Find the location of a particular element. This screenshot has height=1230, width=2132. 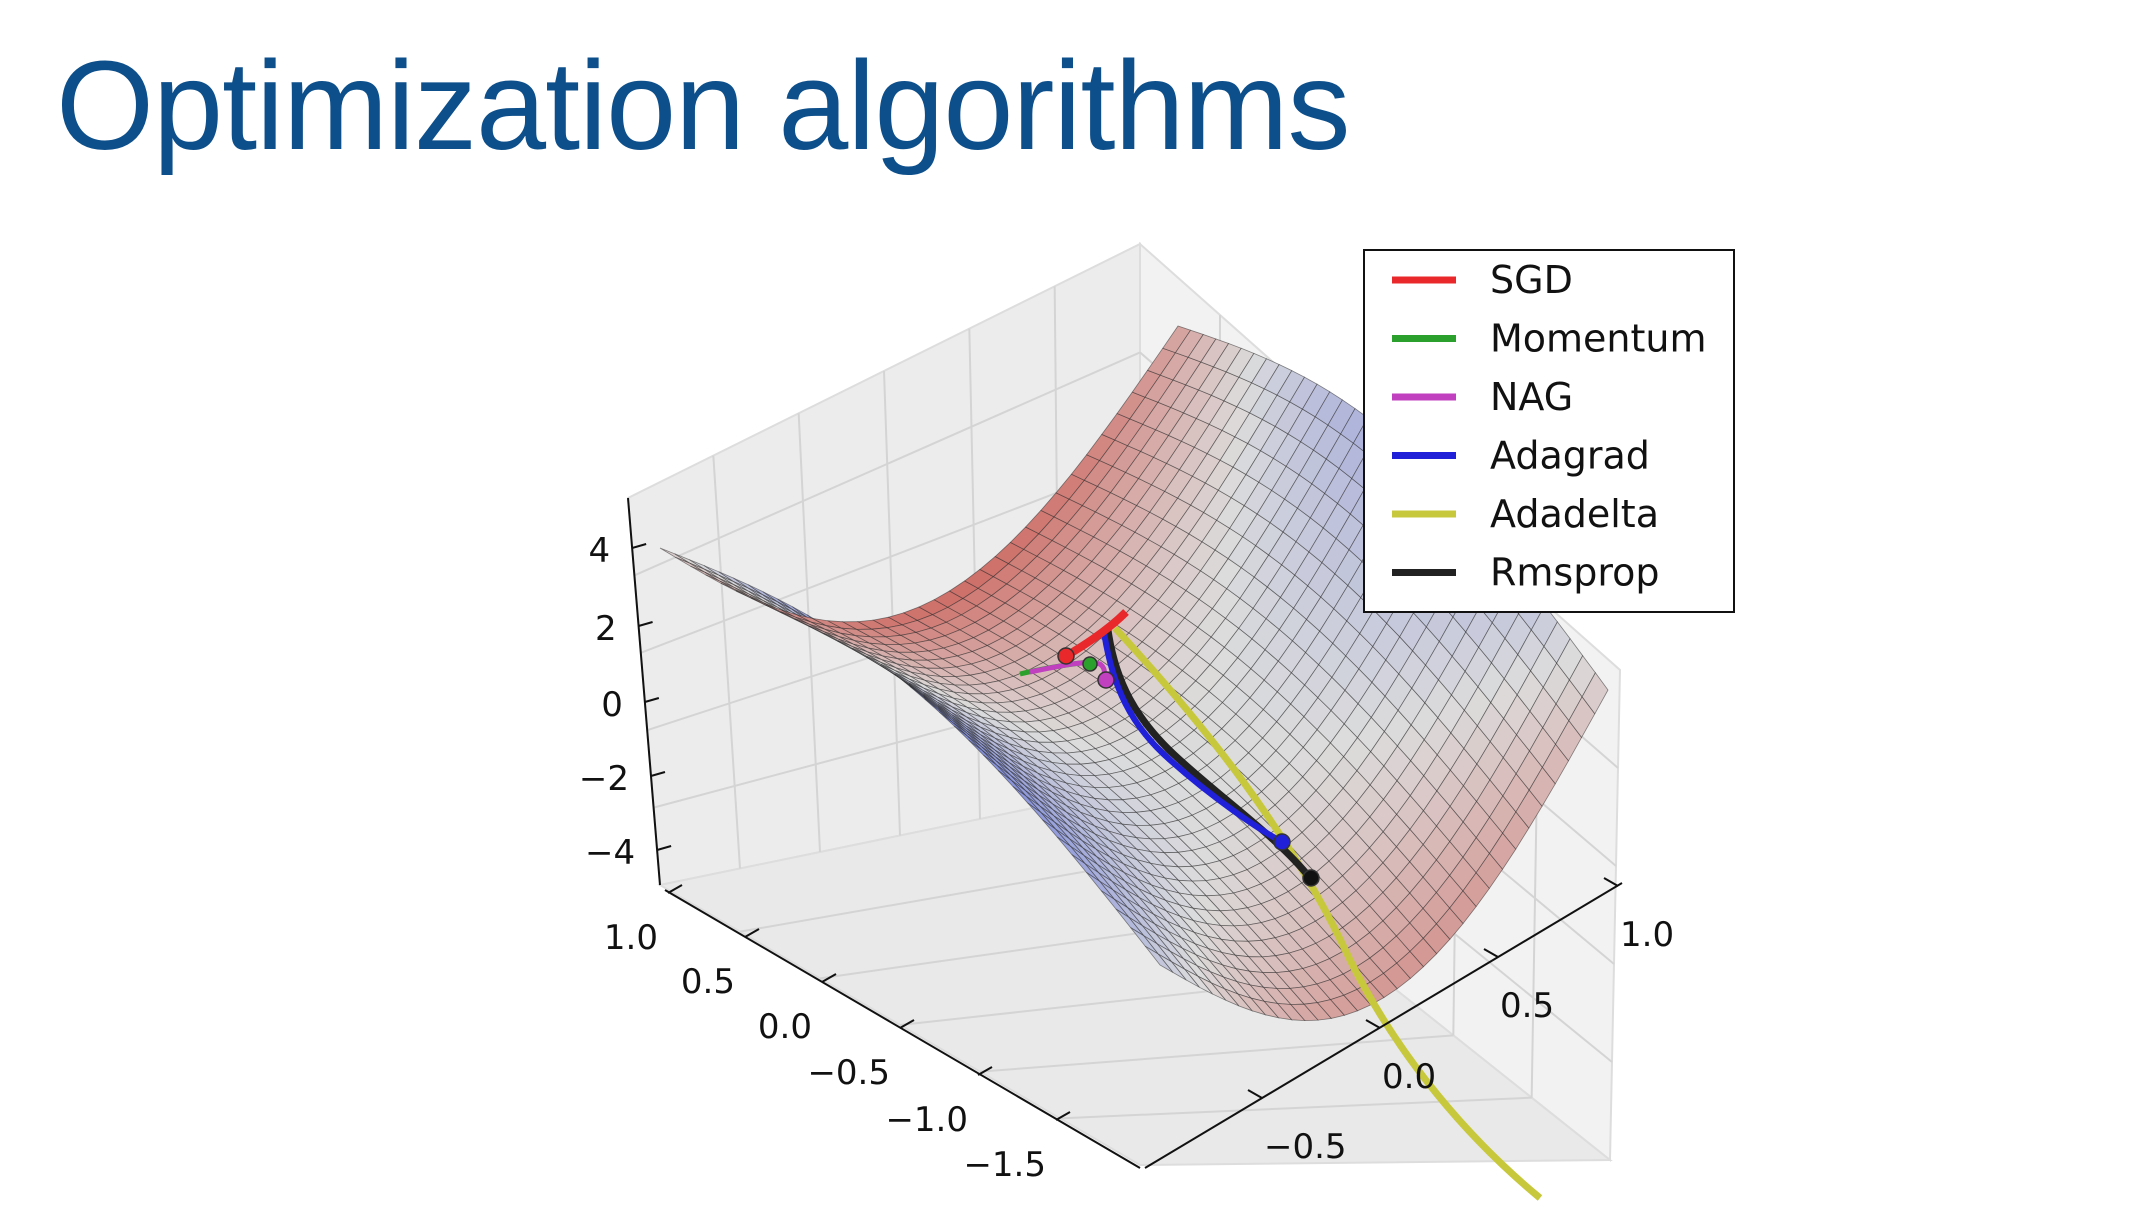

z-tick-label: −2 is located at coordinates (604, 779).